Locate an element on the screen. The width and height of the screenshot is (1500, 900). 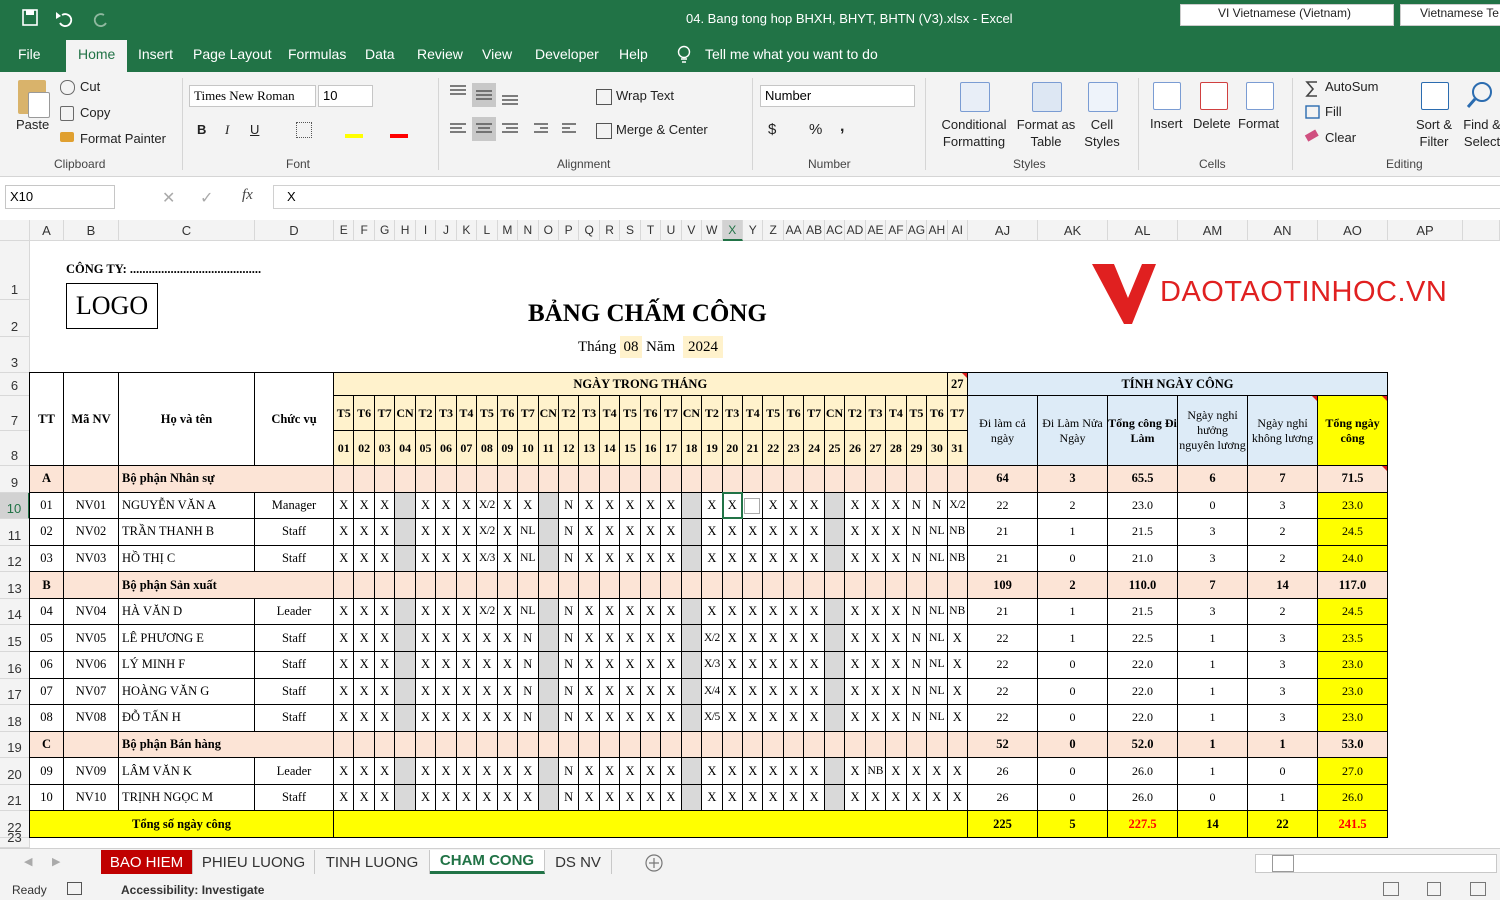
employee-total: 1 is located at coordinates (1073, 612).